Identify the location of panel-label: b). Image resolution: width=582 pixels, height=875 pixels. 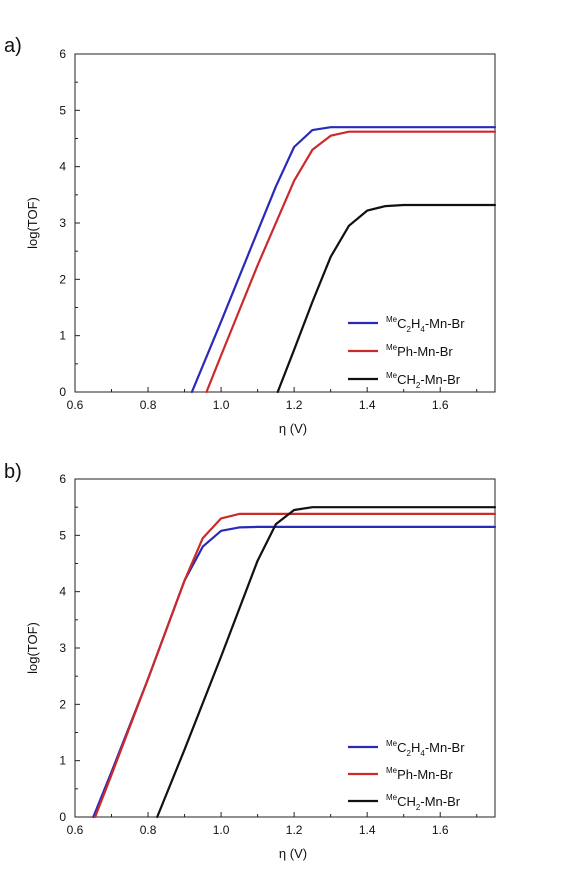
(13, 472).